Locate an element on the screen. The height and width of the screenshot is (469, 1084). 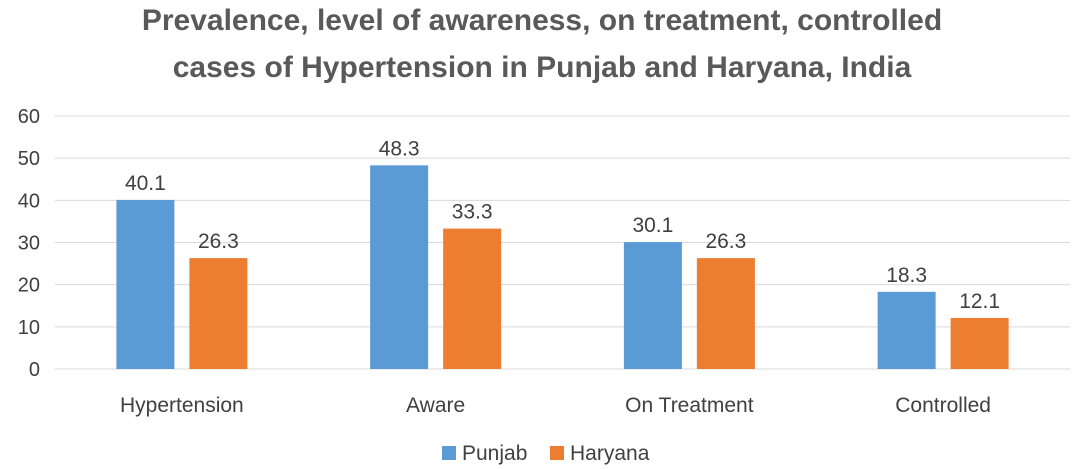
x-axis-categories: Hypertension Aware On Treatment Controlled is located at coordinates (555, 405).